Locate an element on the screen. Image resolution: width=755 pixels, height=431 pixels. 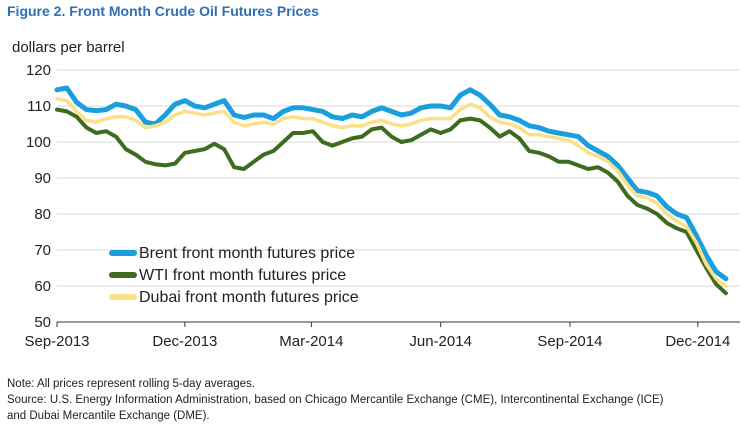
y-tick-label-110: 110 is located at coordinates (39, 106).